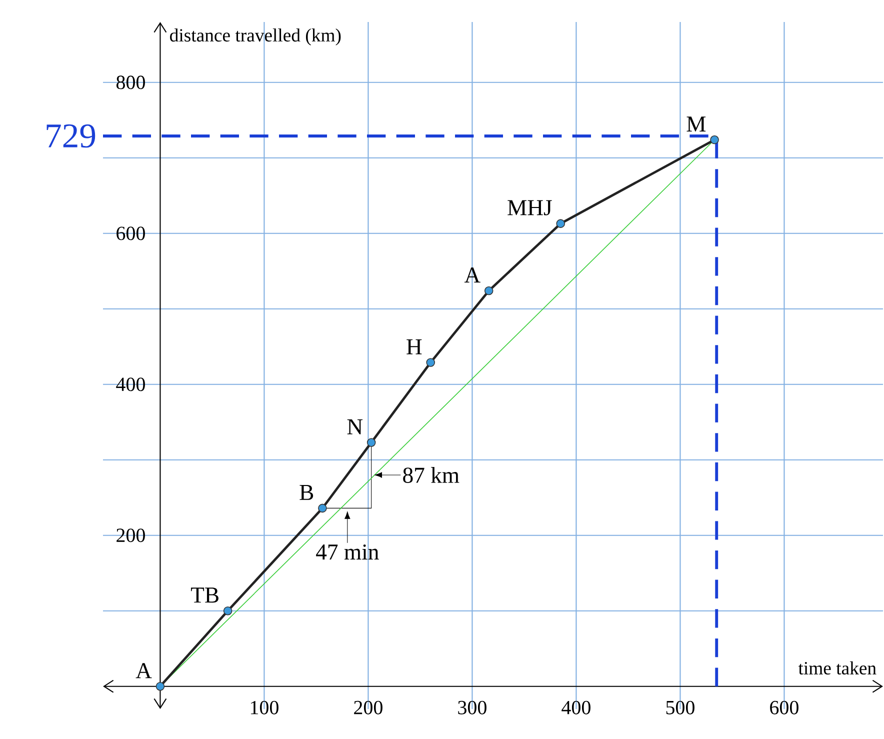 The image size is (884, 739). What do you see at coordinates (784, 707) in the screenshot?
I see `x-tick-label: 600` at bounding box center [784, 707].